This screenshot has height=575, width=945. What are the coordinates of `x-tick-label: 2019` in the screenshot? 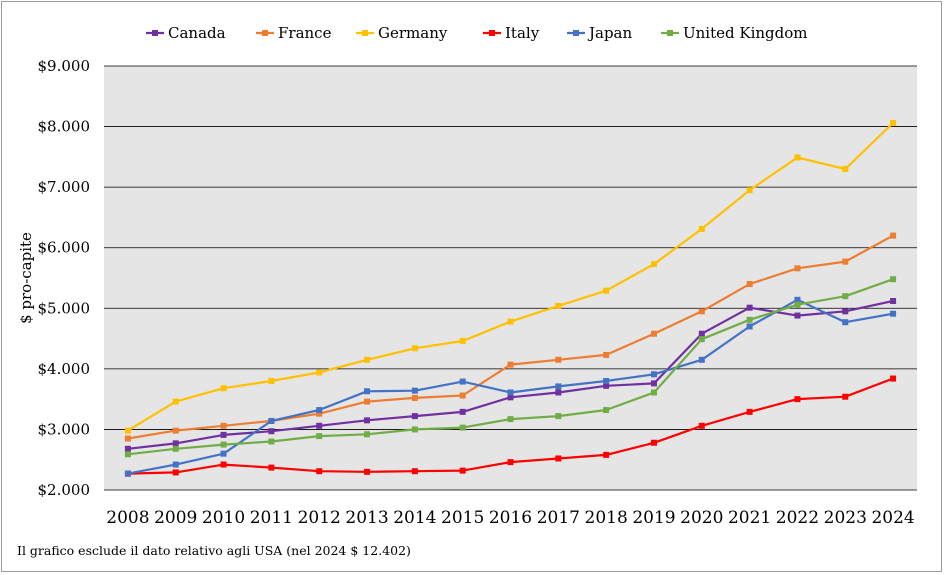 It's located at (653, 518).